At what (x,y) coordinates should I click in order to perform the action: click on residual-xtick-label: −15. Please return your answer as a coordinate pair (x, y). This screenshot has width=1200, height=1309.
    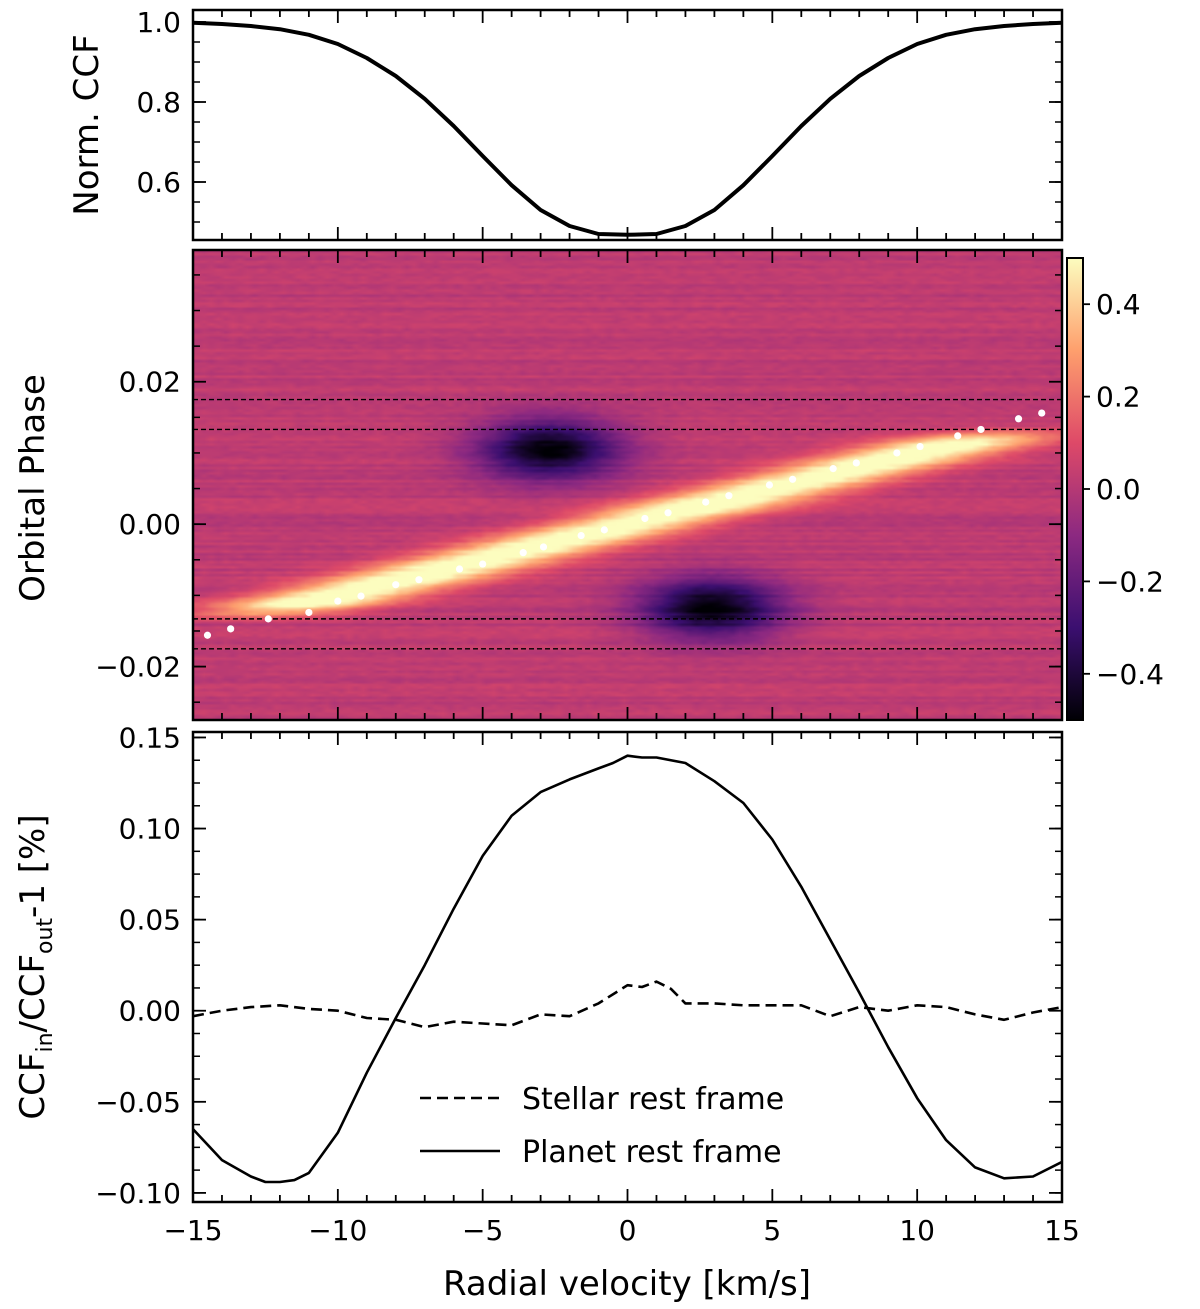
    Looking at the image, I should click on (192, 1230).